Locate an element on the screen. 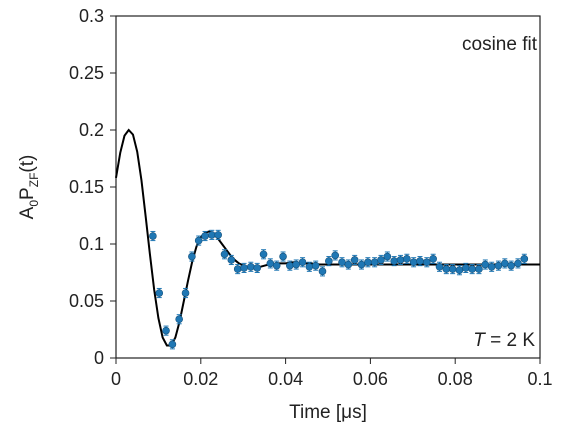 Image resolution: width=566 pixels, height=437 pixels. y-tick-label: 0.15 is located at coordinates (86, 187).